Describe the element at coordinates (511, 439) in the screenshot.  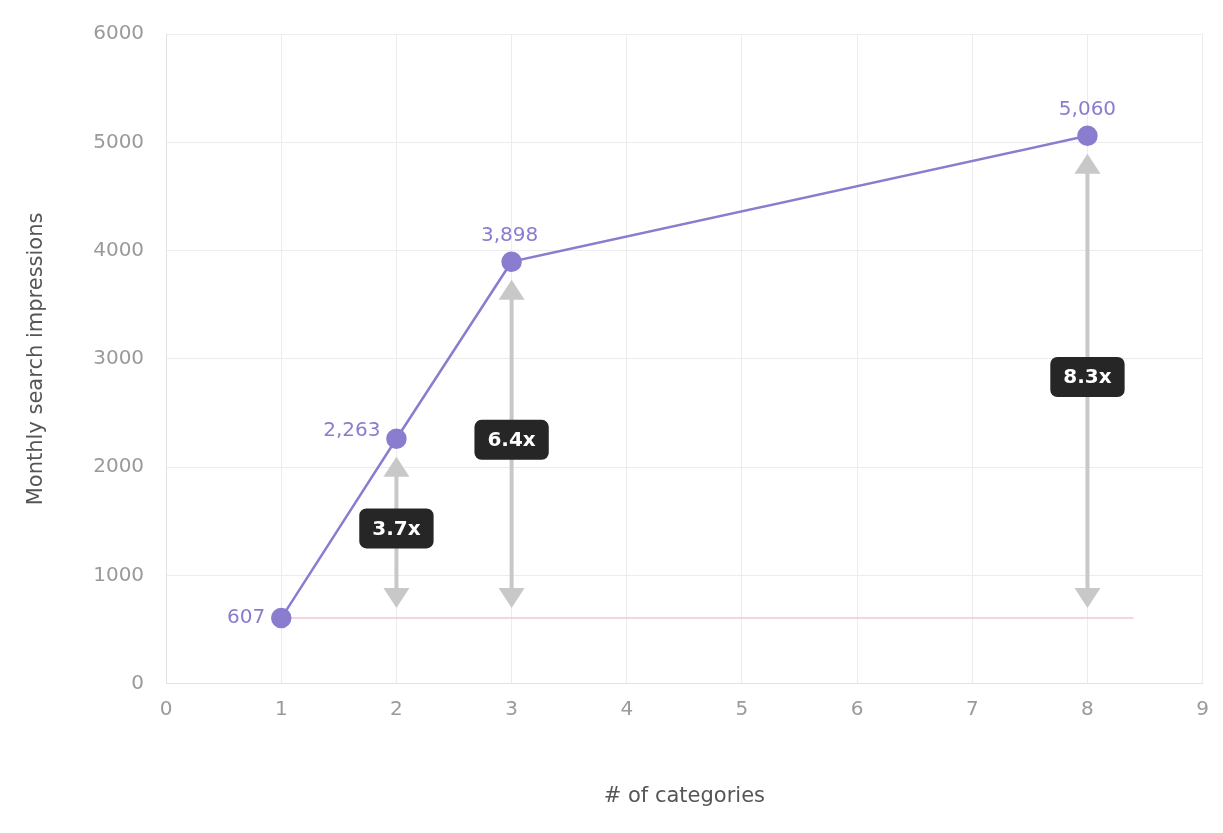
I see `annotation: 6.4x` at that location.